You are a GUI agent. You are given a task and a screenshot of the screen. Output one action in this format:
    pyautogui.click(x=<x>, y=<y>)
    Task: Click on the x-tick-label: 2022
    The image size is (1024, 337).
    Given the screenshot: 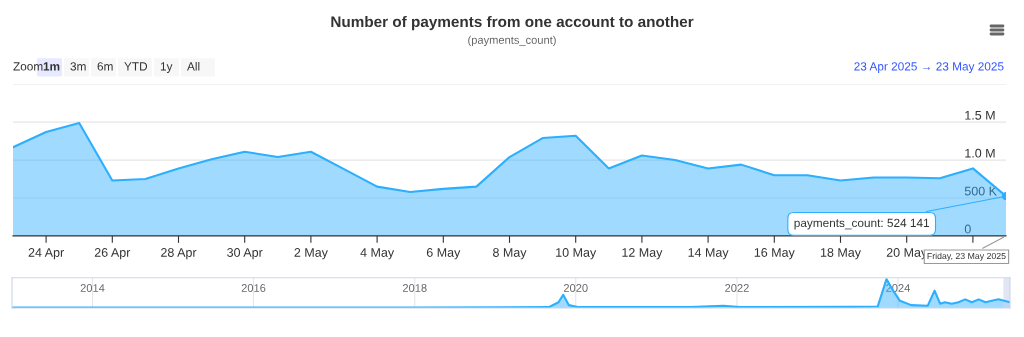 What is the action you would take?
    pyautogui.click(x=737, y=288)
    